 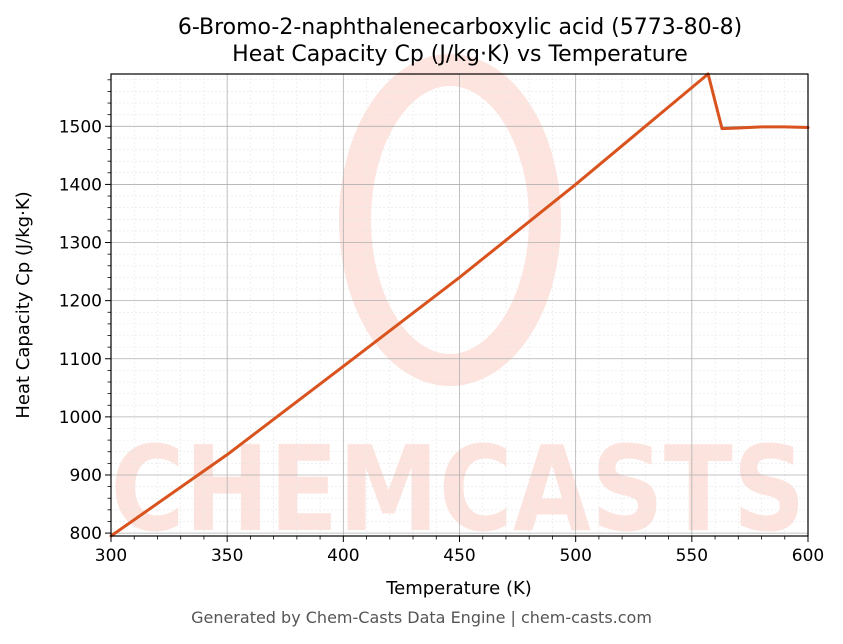 I want to click on y-tick-label: 1200, so click(x=80, y=302).